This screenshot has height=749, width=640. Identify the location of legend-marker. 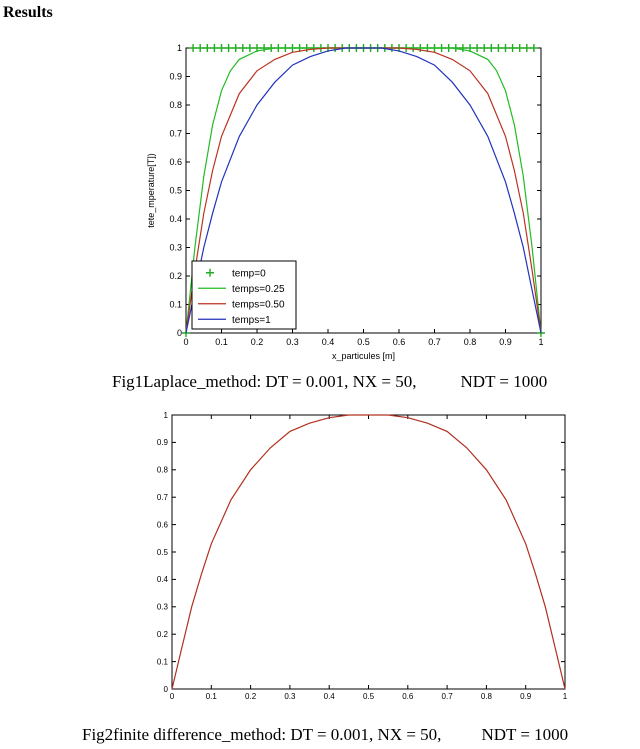
(210, 272).